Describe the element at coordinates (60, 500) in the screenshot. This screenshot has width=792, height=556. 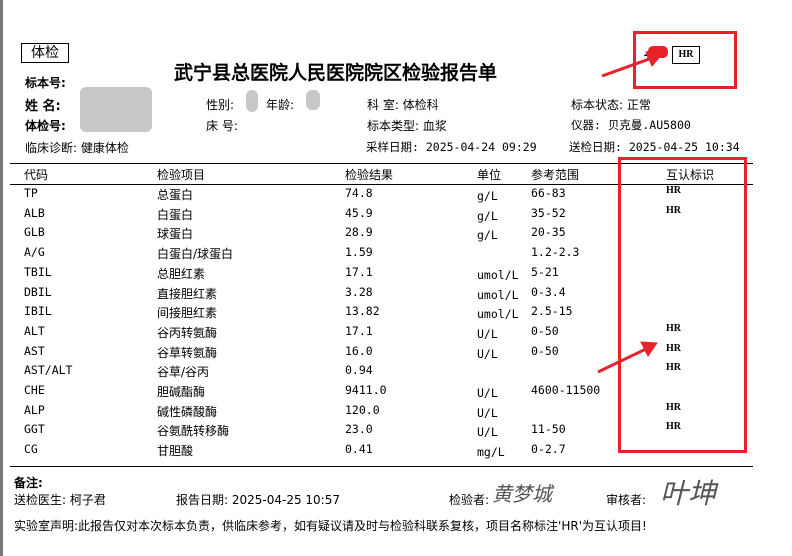
I see `submitting-doctor: 送检医生: 柯子君` at that location.